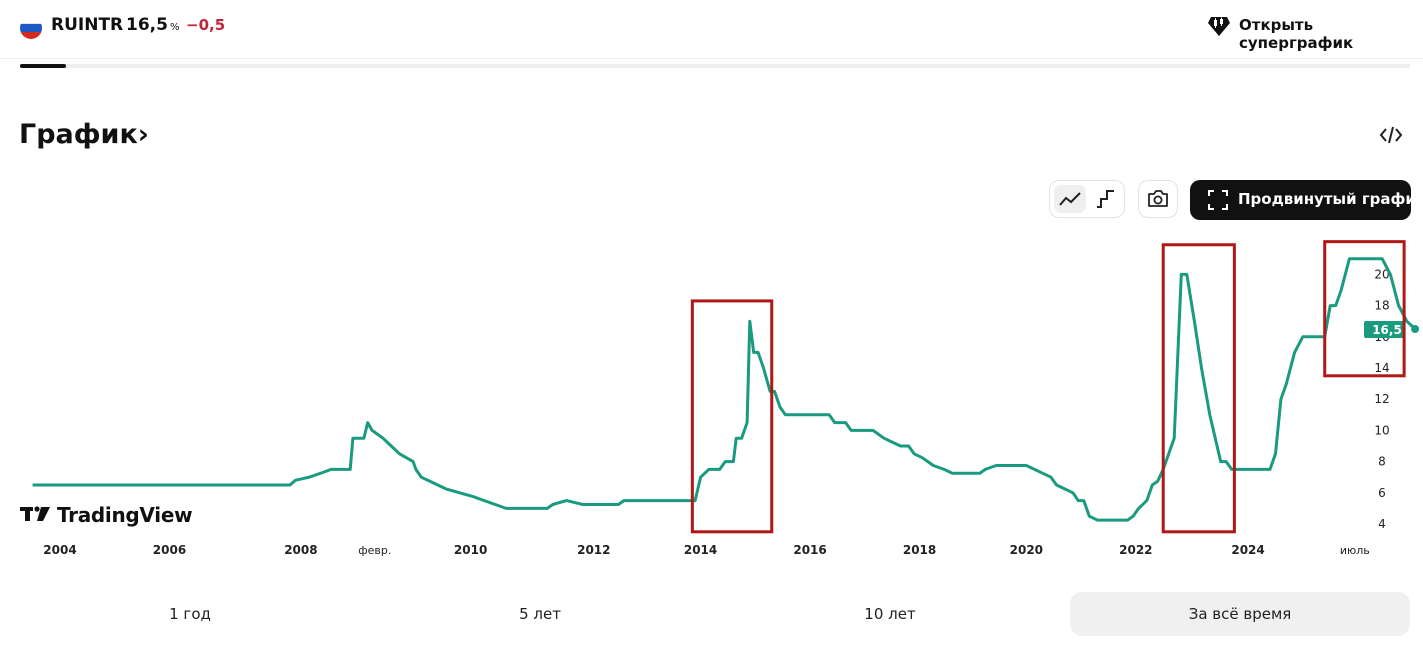  Describe the element at coordinates (1296, 34) in the screenshot. I see `open-supergraph-button: Открыть суперграфик` at that location.